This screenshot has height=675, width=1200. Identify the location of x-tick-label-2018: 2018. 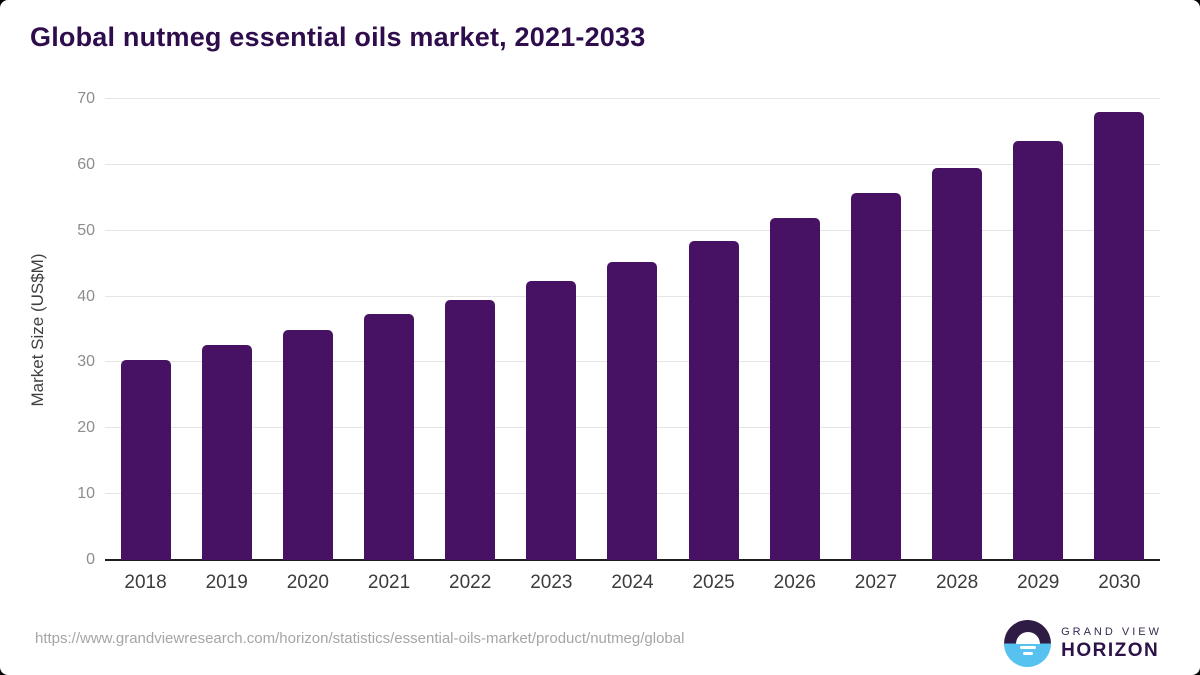
(145, 582).